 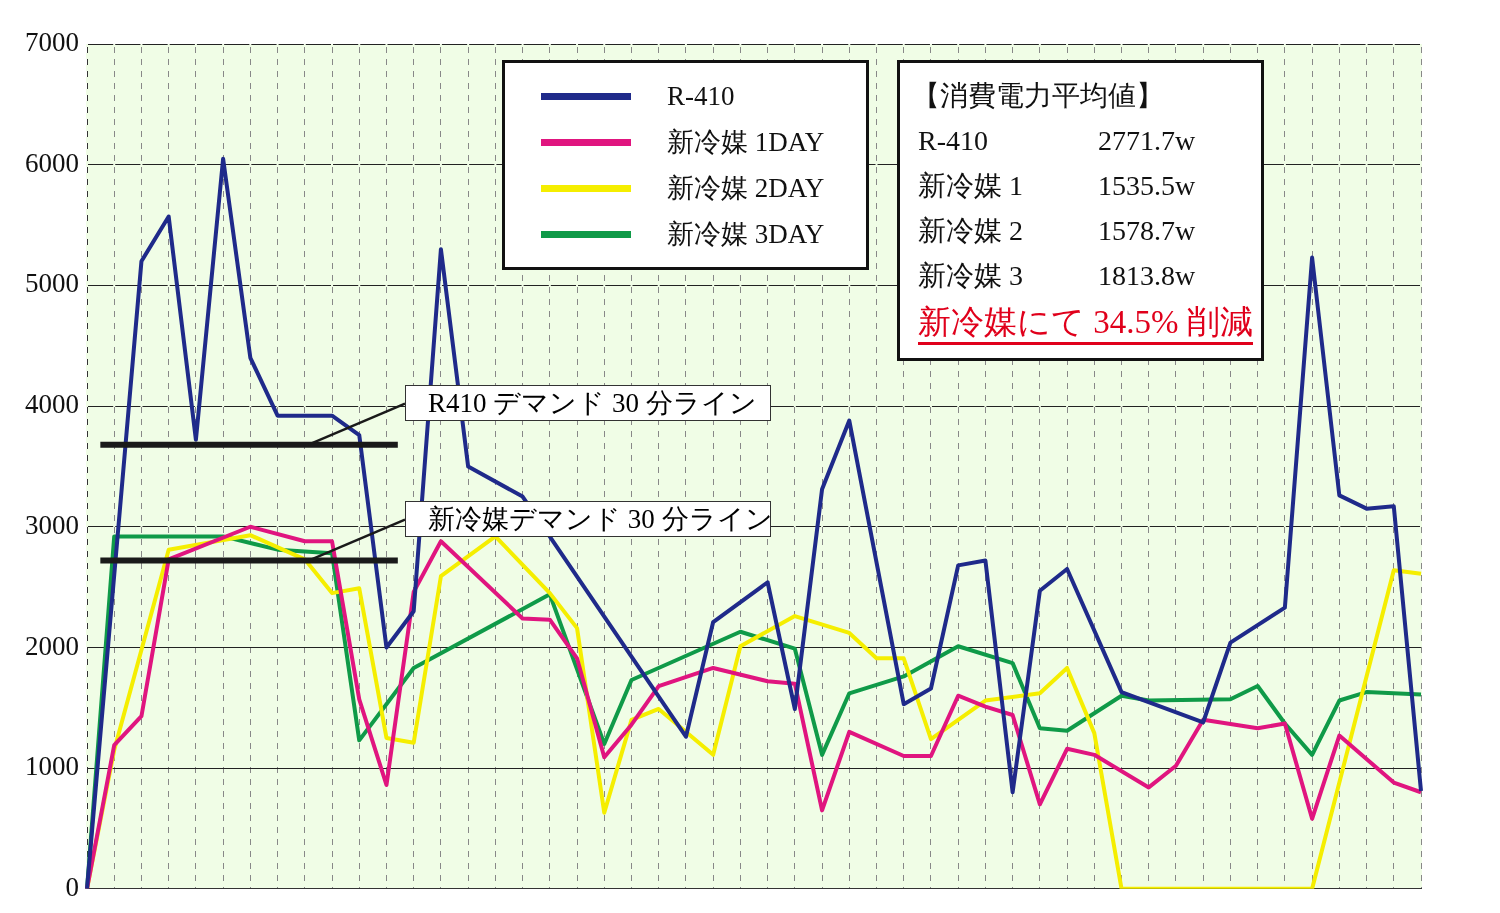 I want to click on annotation: 1813.8w, so click(x=1147, y=275).